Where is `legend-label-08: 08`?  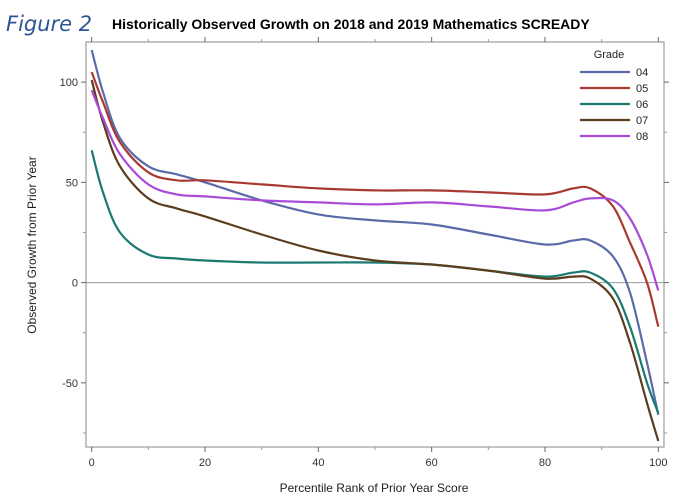 legend-label-08: 08 is located at coordinates (642, 137).